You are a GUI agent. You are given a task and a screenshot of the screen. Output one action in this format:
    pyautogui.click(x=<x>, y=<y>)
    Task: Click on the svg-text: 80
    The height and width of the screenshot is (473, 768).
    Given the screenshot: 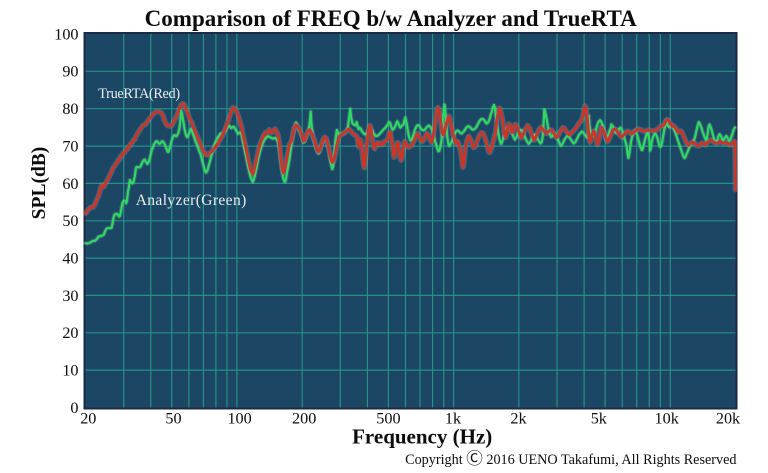 What is the action you would take?
    pyautogui.click(x=70, y=109)
    